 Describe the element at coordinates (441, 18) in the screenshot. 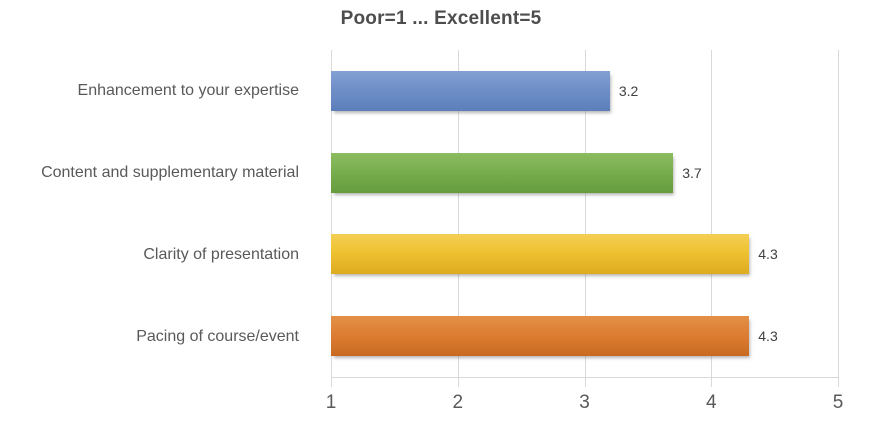

I see `chart-title: Poor=1 ... Excellent=5` at that location.